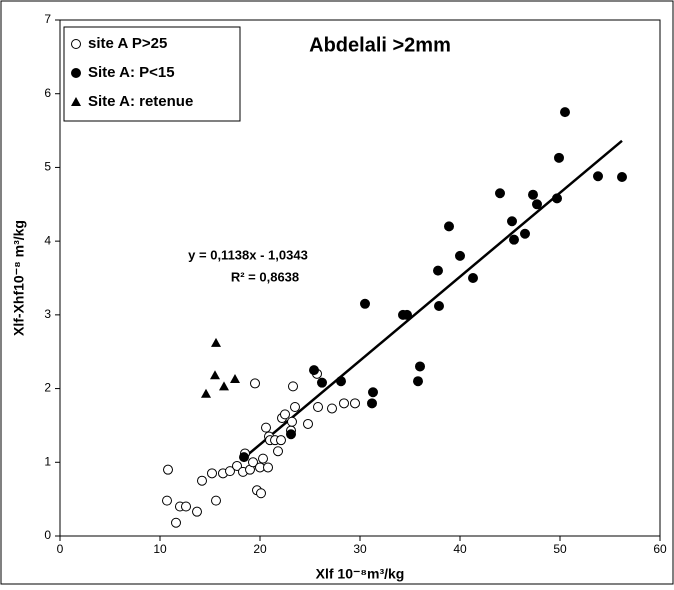  Describe the element at coordinates (265, 276) in the screenshot. I see `r-squared: R² = 0,8638` at that location.